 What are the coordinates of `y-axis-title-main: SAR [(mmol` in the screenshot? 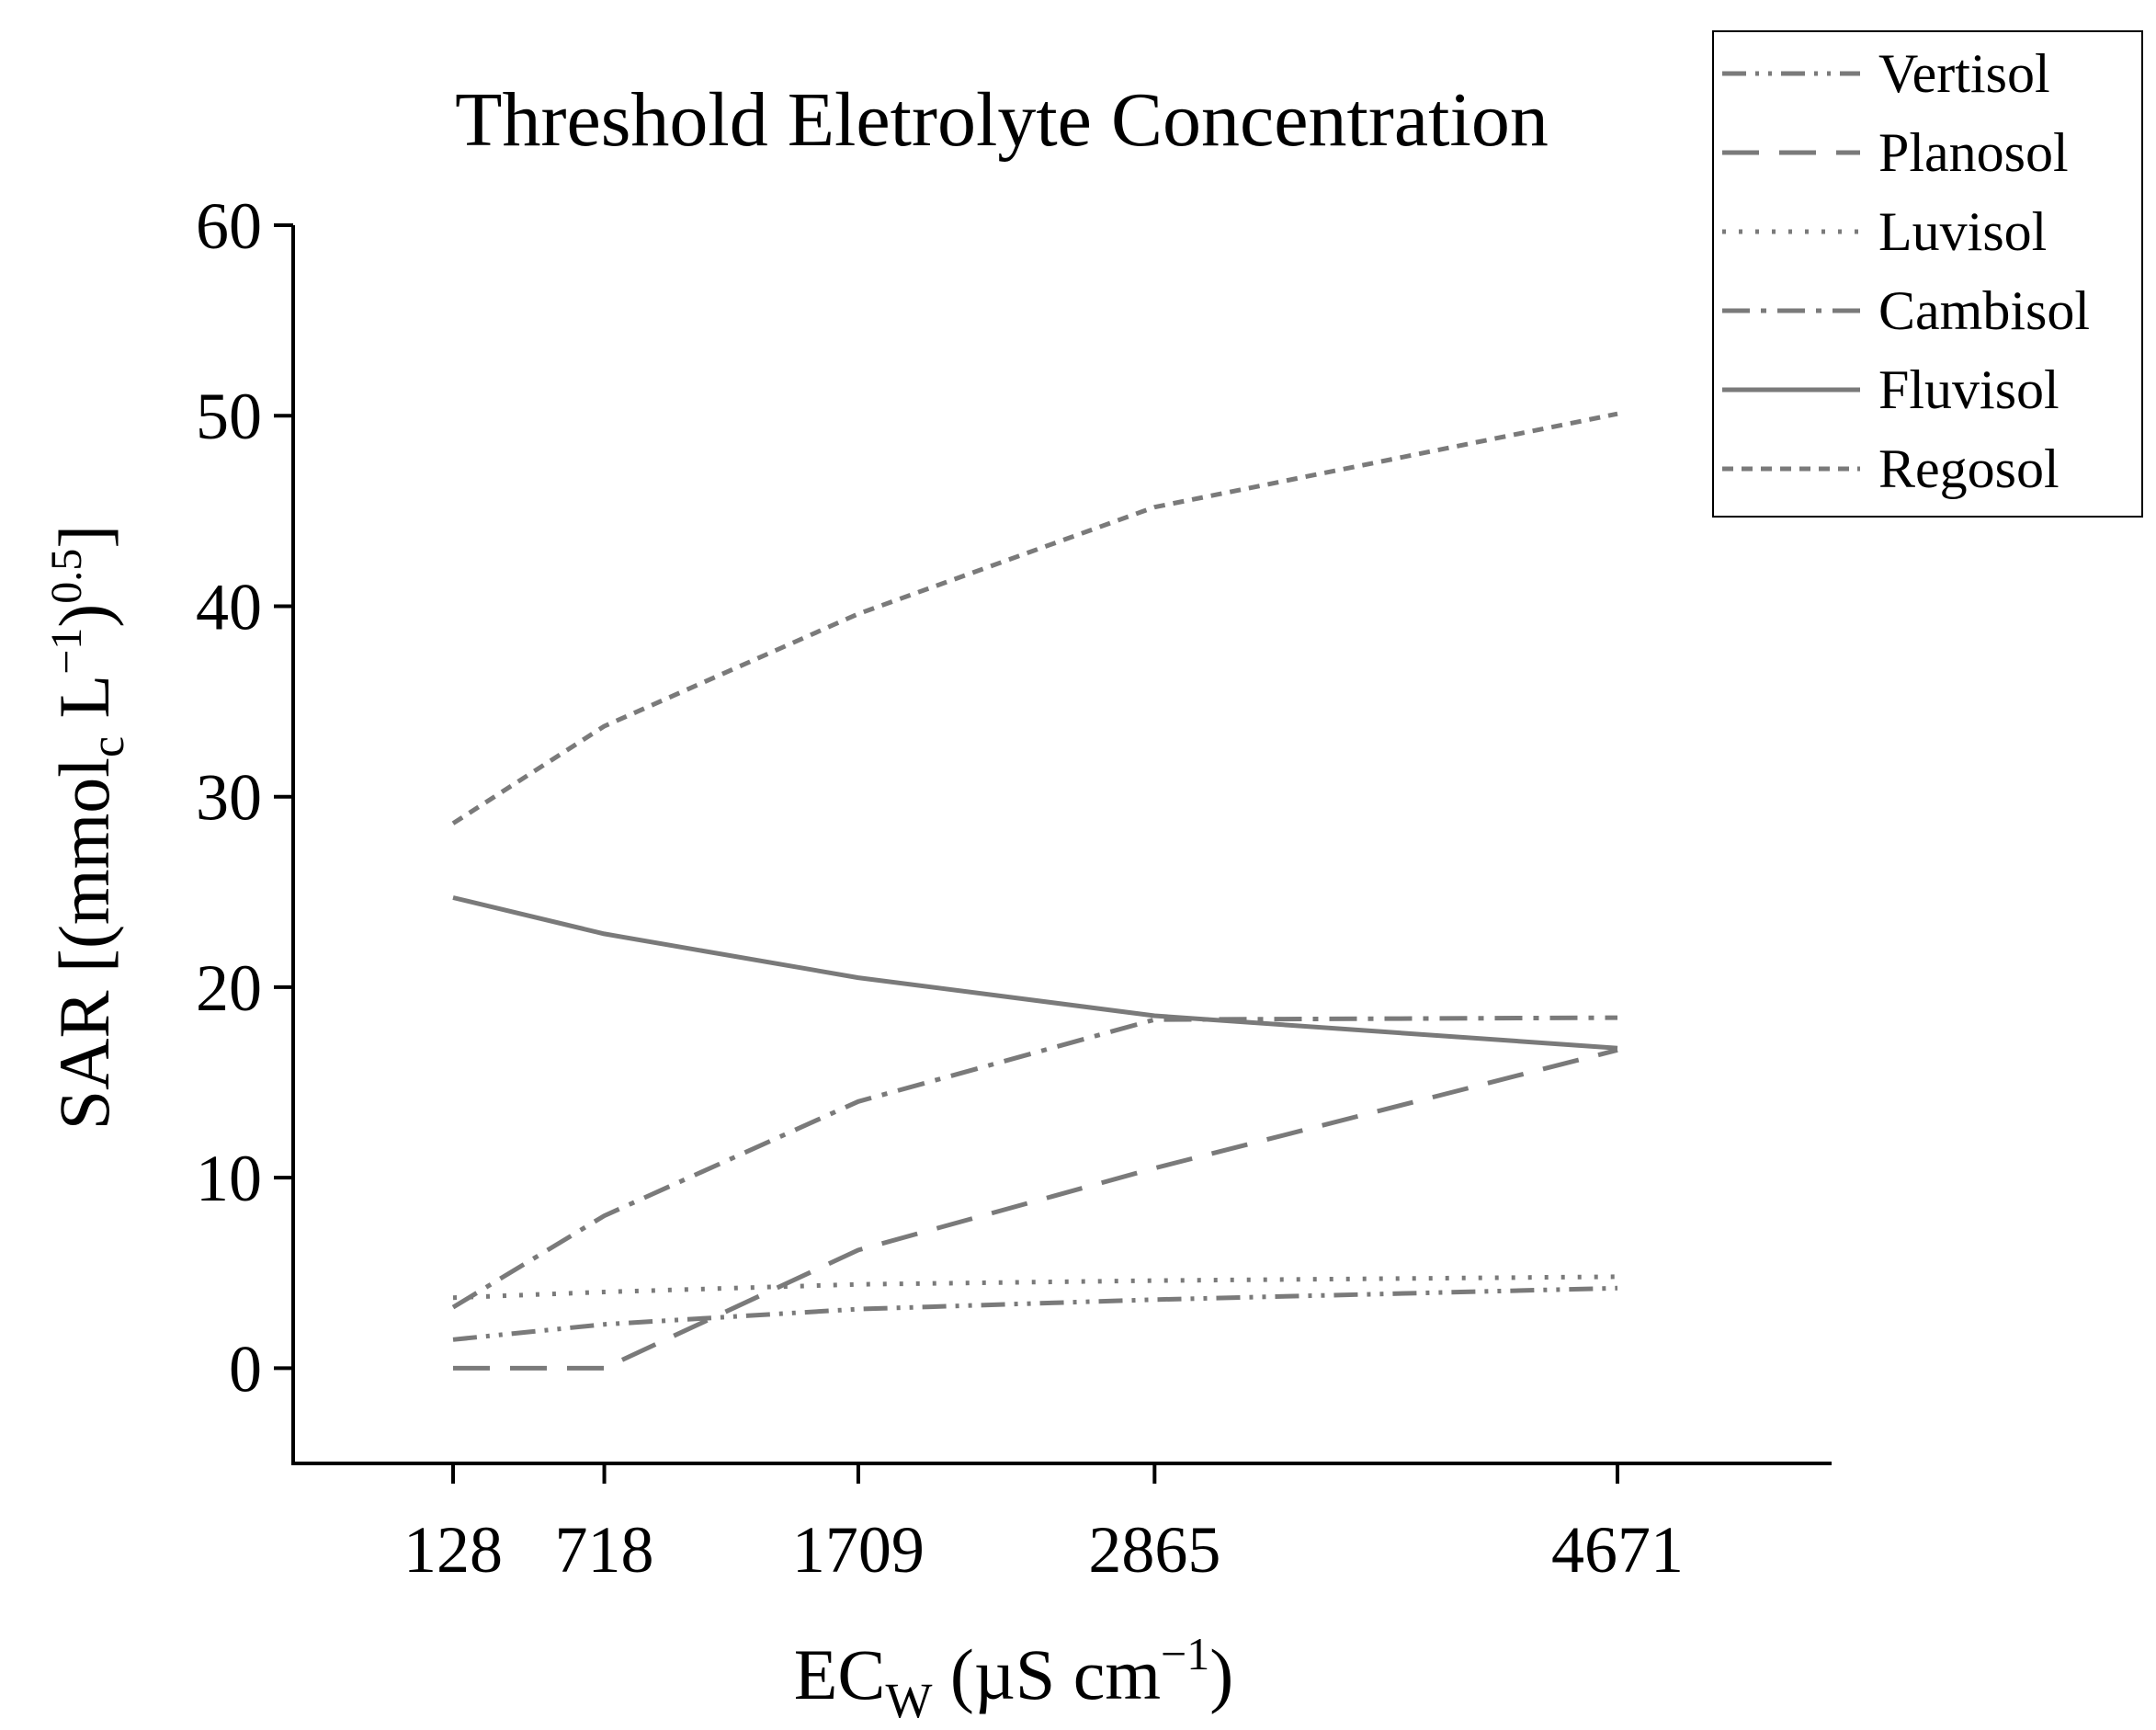 It's located at (84, 943).